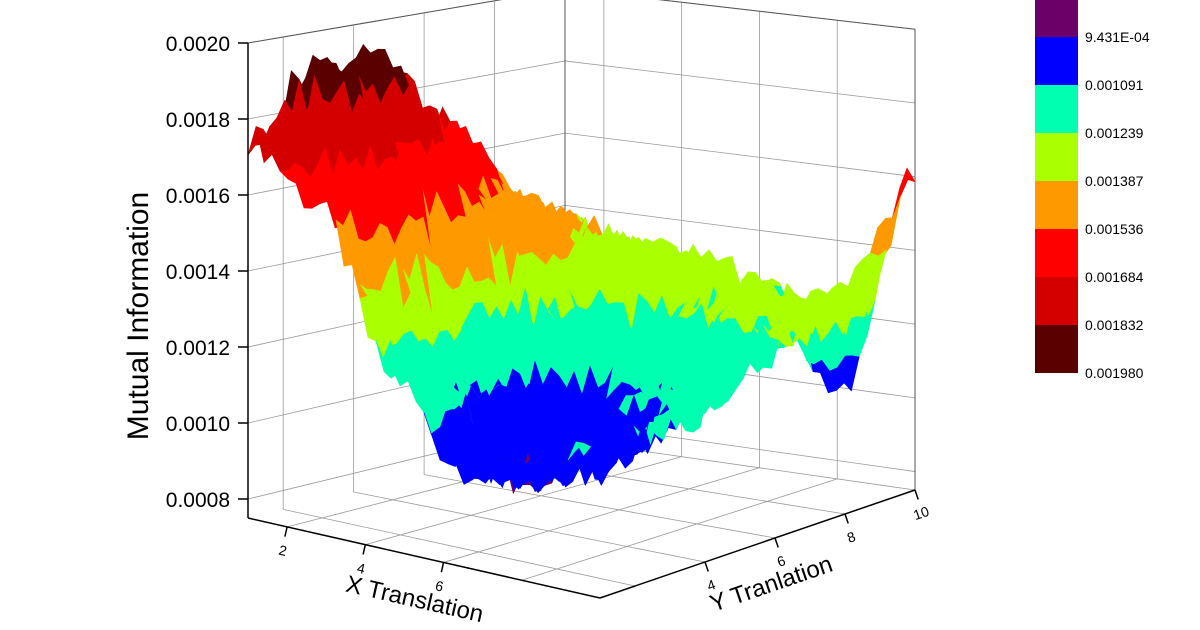 Image resolution: width=1200 pixels, height=630 pixels. What do you see at coordinates (414, 599) in the screenshot?
I see `x-axis-label: X Translation` at bounding box center [414, 599].